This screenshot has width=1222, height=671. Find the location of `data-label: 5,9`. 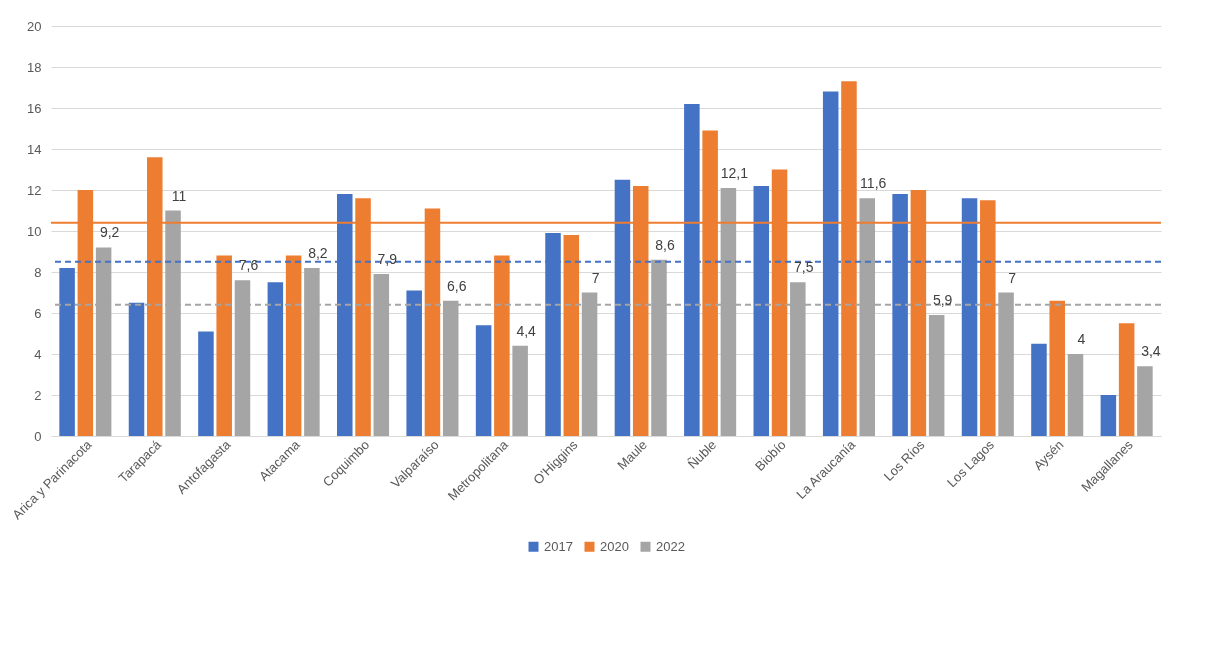

data-label: 5,9 is located at coordinates (942, 300).